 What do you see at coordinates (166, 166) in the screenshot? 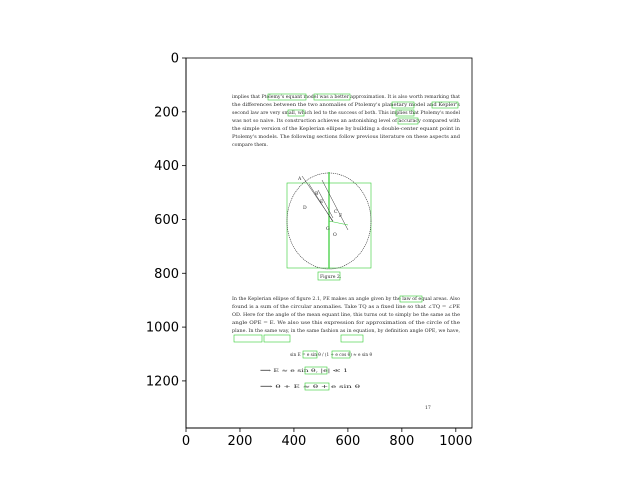
I see `y-tick-label: 400` at bounding box center [166, 166].